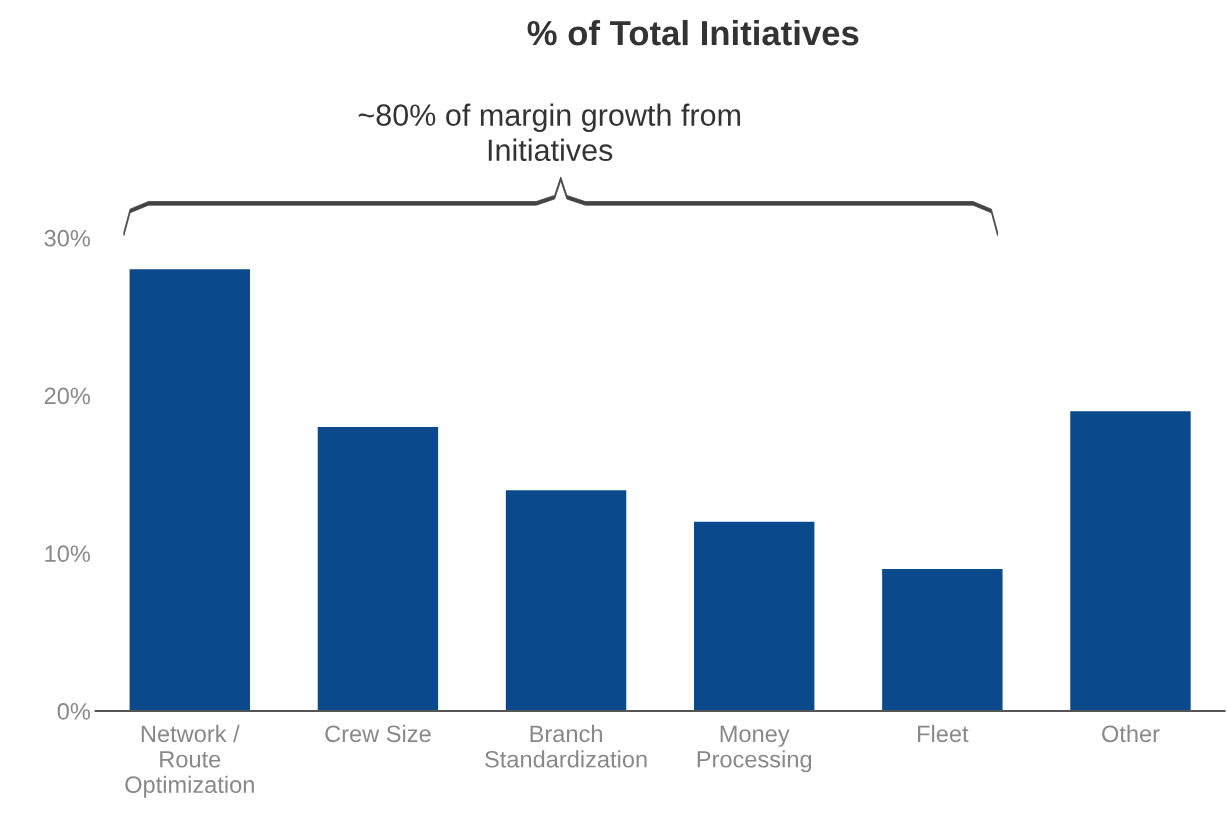 The image size is (1227, 820). I want to click on y-tick-label: 20%, so click(67, 396).